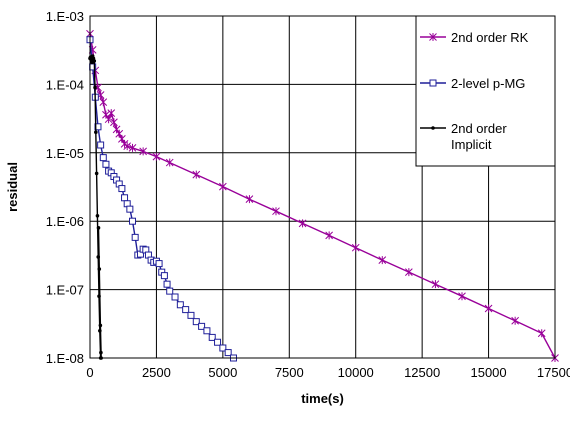  Describe the element at coordinates (65, 84) in the screenshot. I see `y-tick-label: 1.E-04` at that location.